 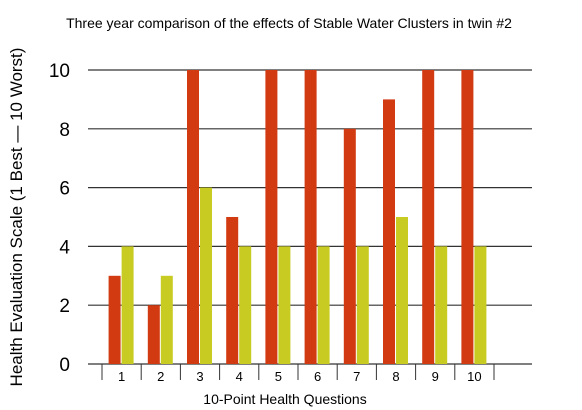 What do you see at coordinates (239, 376) in the screenshot?
I see `x-tick-label: 4` at bounding box center [239, 376].